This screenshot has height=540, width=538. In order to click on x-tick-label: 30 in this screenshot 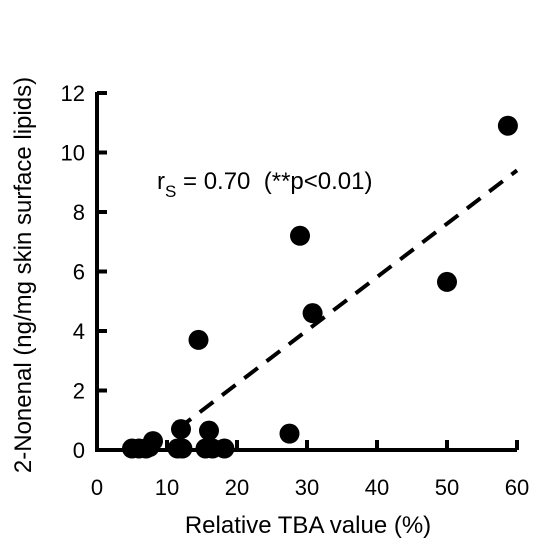, I will do `click(307, 487)`.